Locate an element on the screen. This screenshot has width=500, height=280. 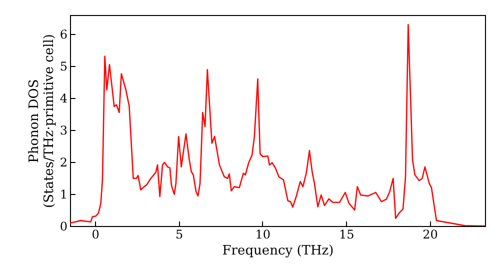
y-tick-label: 1 is located at coordinates (64, 195).